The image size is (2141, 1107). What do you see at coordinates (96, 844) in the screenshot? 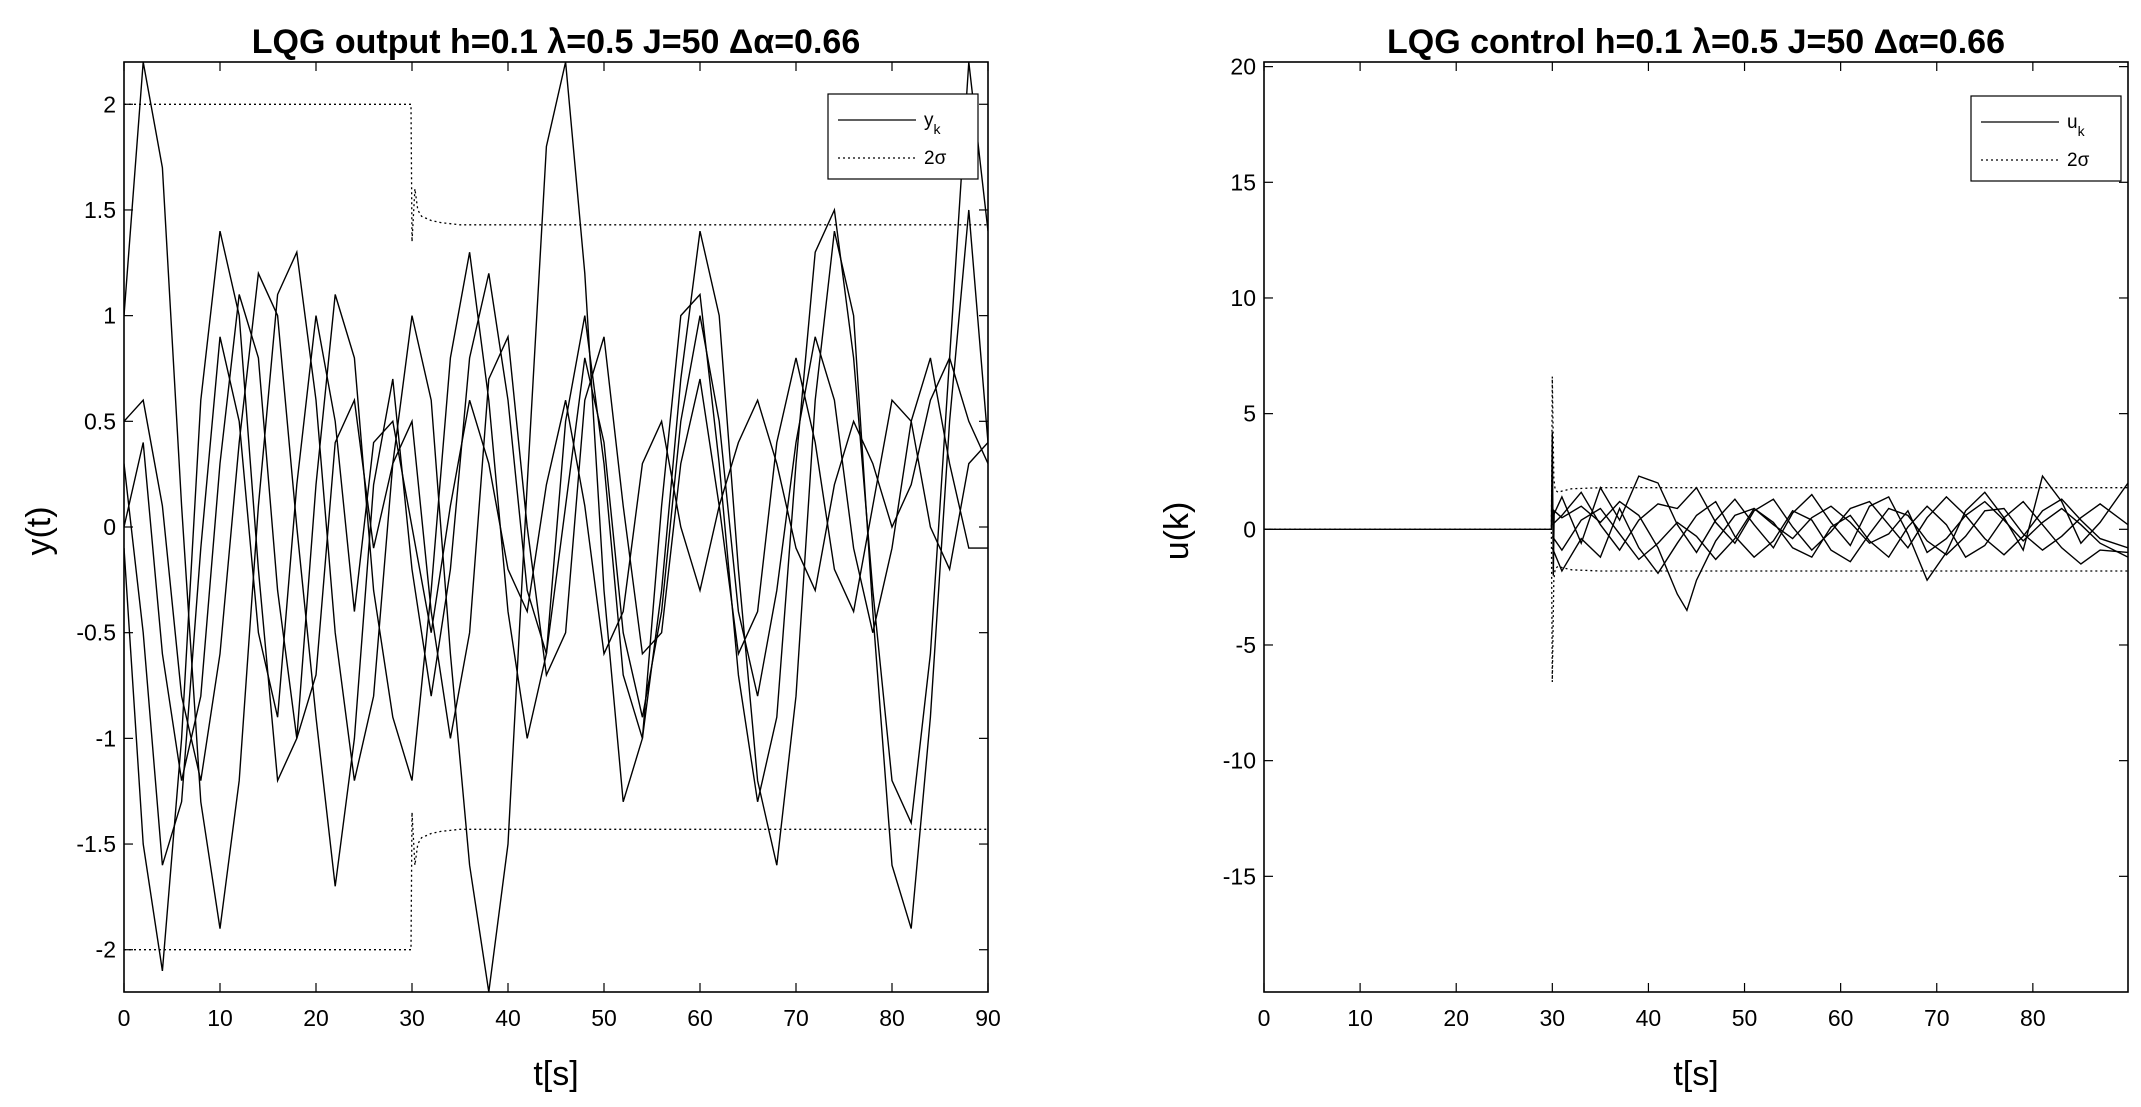
I see `y-tick-label: -1.5` at bounding box center [96, 844].